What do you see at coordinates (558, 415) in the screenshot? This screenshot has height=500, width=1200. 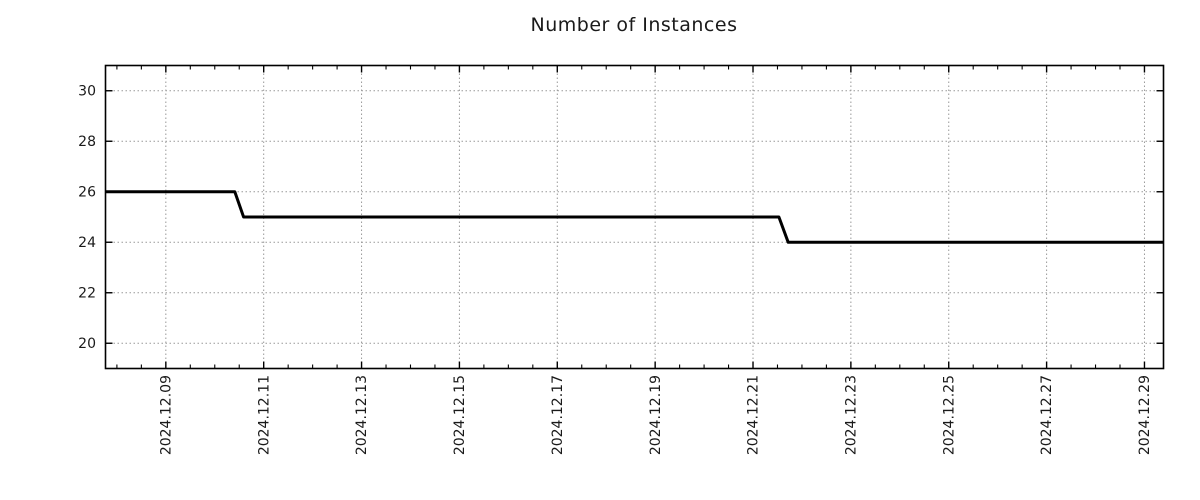 I see `x-tick-label: 2024.12.17` at bounding box center [558, 415].